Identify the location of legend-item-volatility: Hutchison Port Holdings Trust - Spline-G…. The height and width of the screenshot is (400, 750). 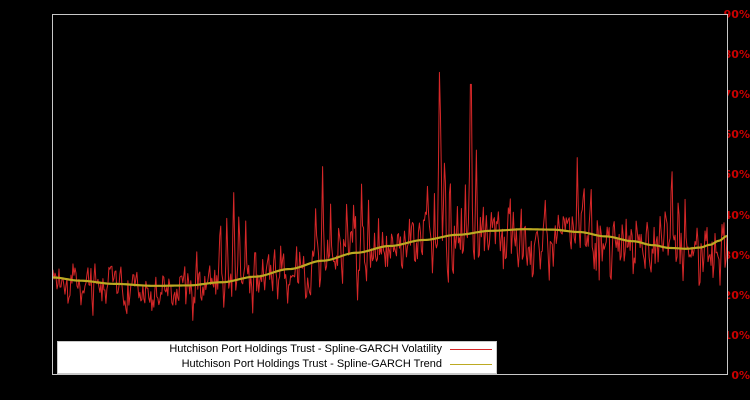
(277, 349).